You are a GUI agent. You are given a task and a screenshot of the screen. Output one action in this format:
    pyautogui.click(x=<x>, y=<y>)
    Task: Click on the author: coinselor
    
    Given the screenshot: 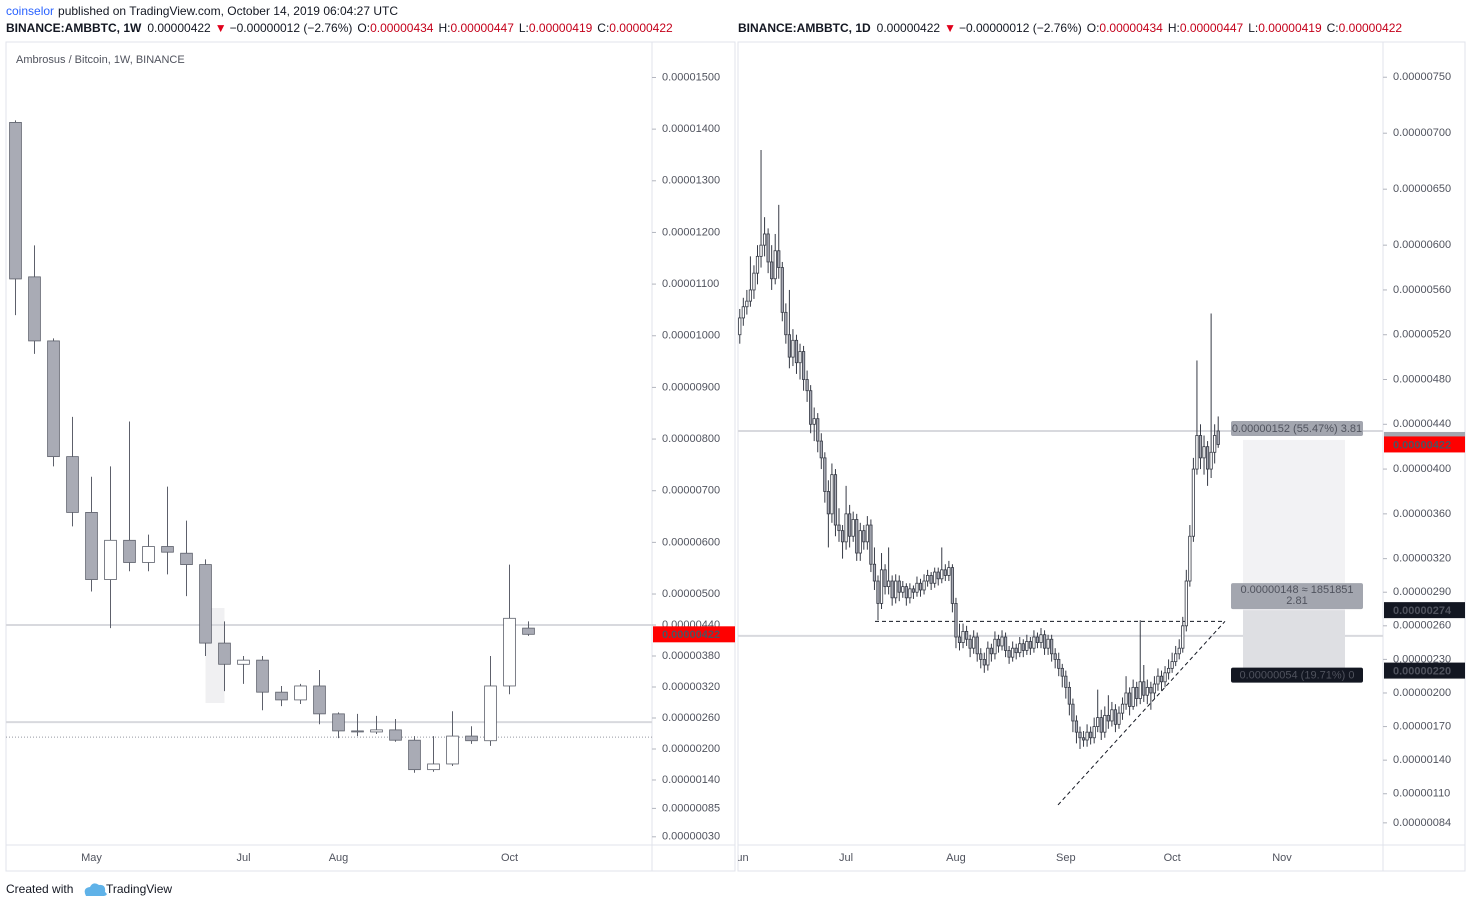 What is the action you would take?
    pyautogui.click(x=30, y=11)
    